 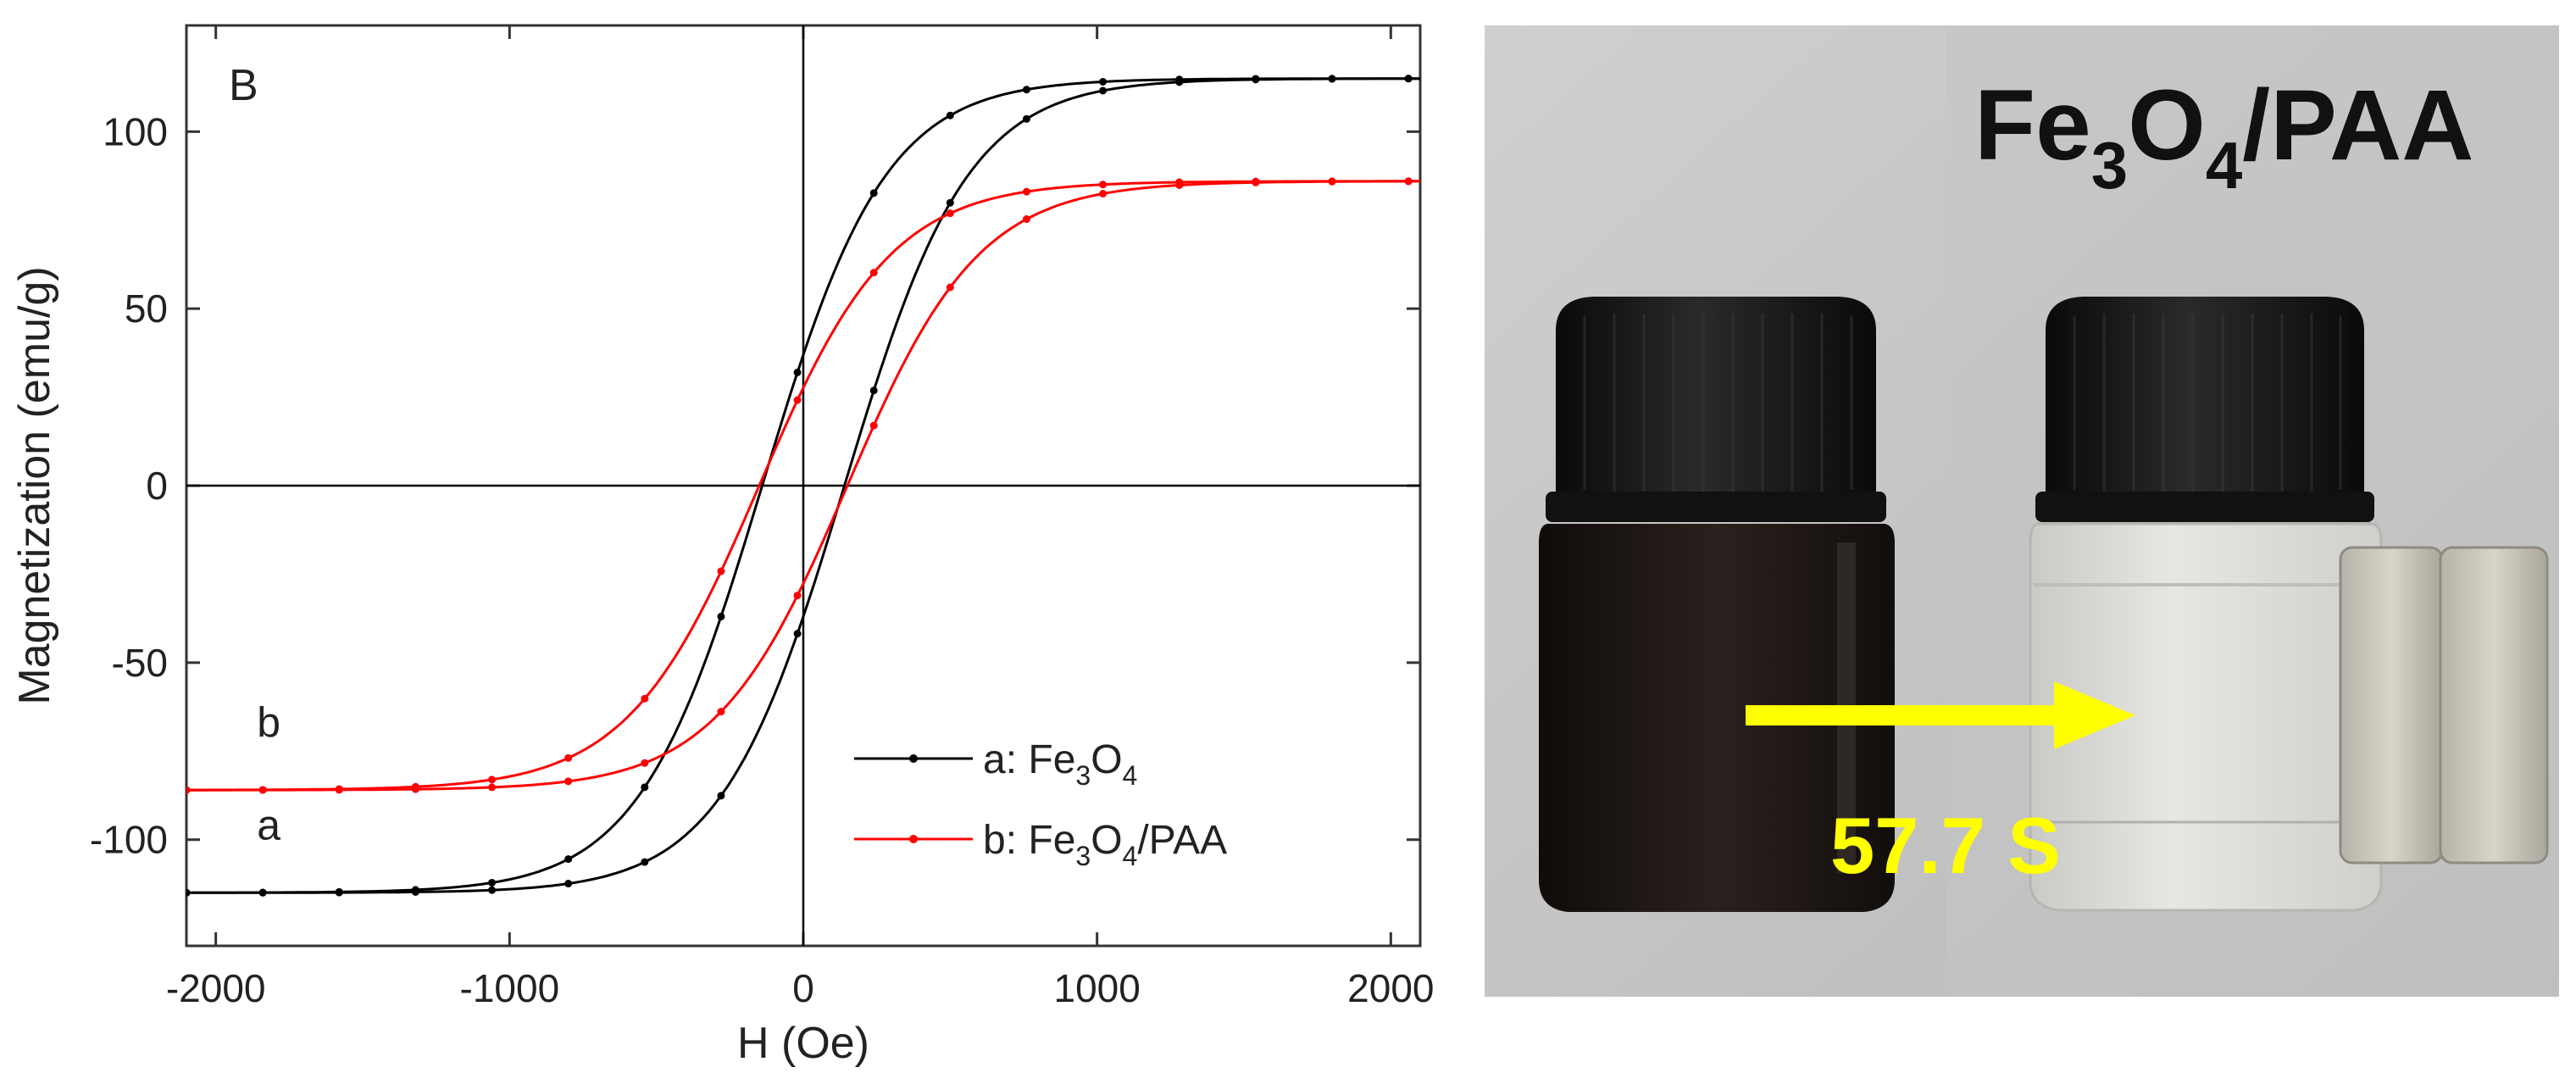 What do you see at coordinates (129, 840) in the screenshot?
I see `y-tick-label-0: -100` at bounding box center [129, 840].